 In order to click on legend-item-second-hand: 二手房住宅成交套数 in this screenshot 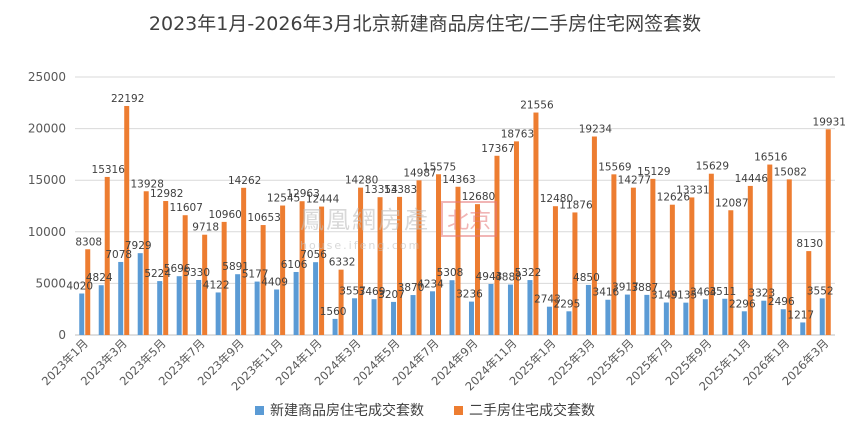, I will do `click(524, 410)`.